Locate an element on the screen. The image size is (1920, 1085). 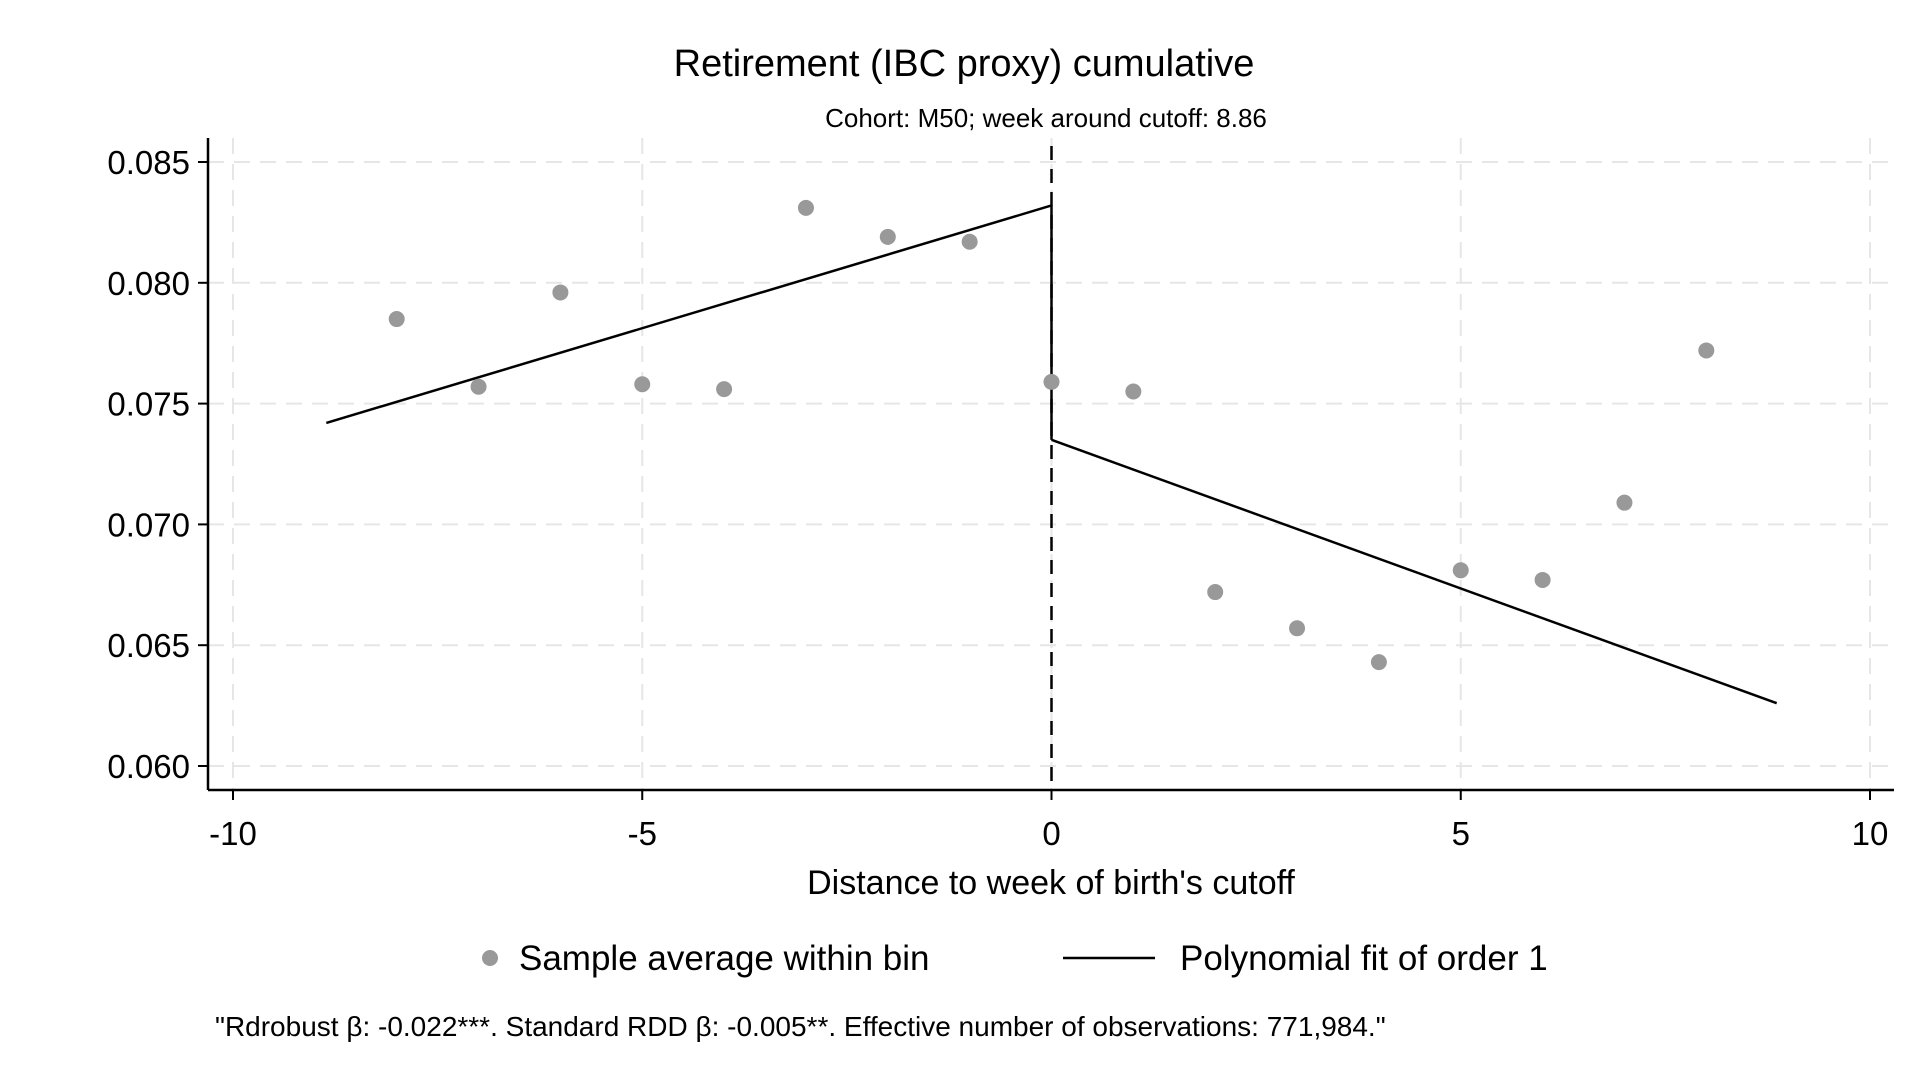
legend-label-line: Polynomial fit of order 1 is located at coordinates (1364, 958).